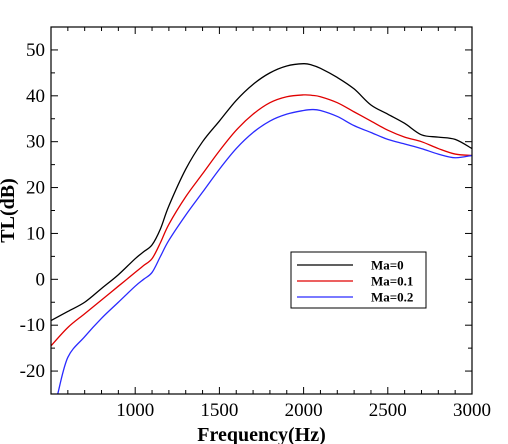  Describe the element at coordinates (35, 50) in the screenshot. I see `y-tick-label: 50` at that location.